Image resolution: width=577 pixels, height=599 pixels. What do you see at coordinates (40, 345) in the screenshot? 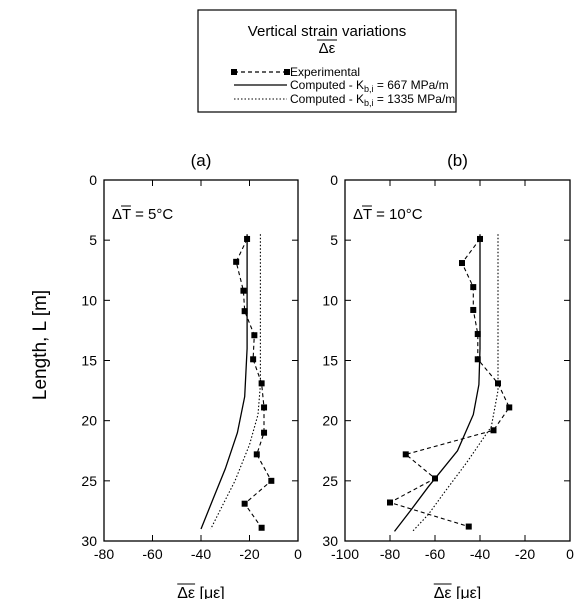
I see `y-axis-label: Length, L [m]` at bounding box center [40, 345].